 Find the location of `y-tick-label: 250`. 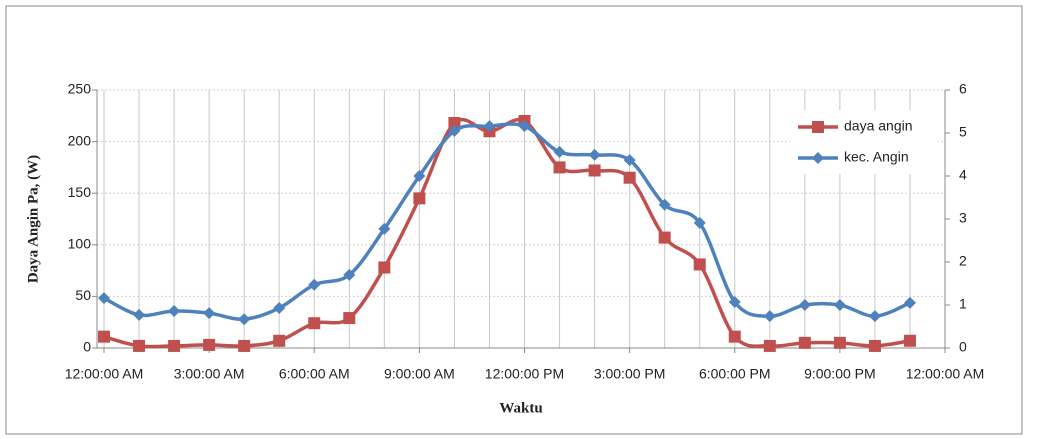

y-tick-label: 250 is located at coordinates (80, 89).